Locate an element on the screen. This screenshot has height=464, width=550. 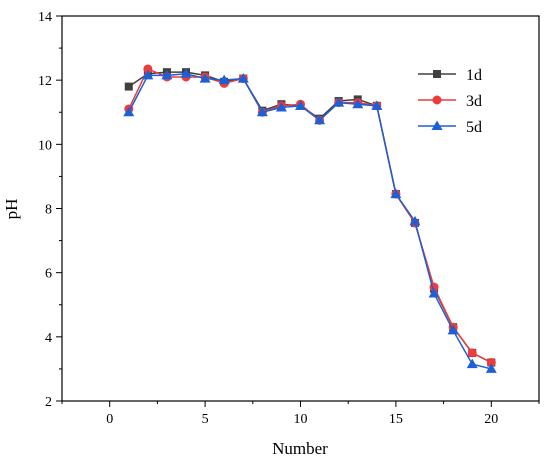
y-axis-label: pH is located at coordinates (11, 209).